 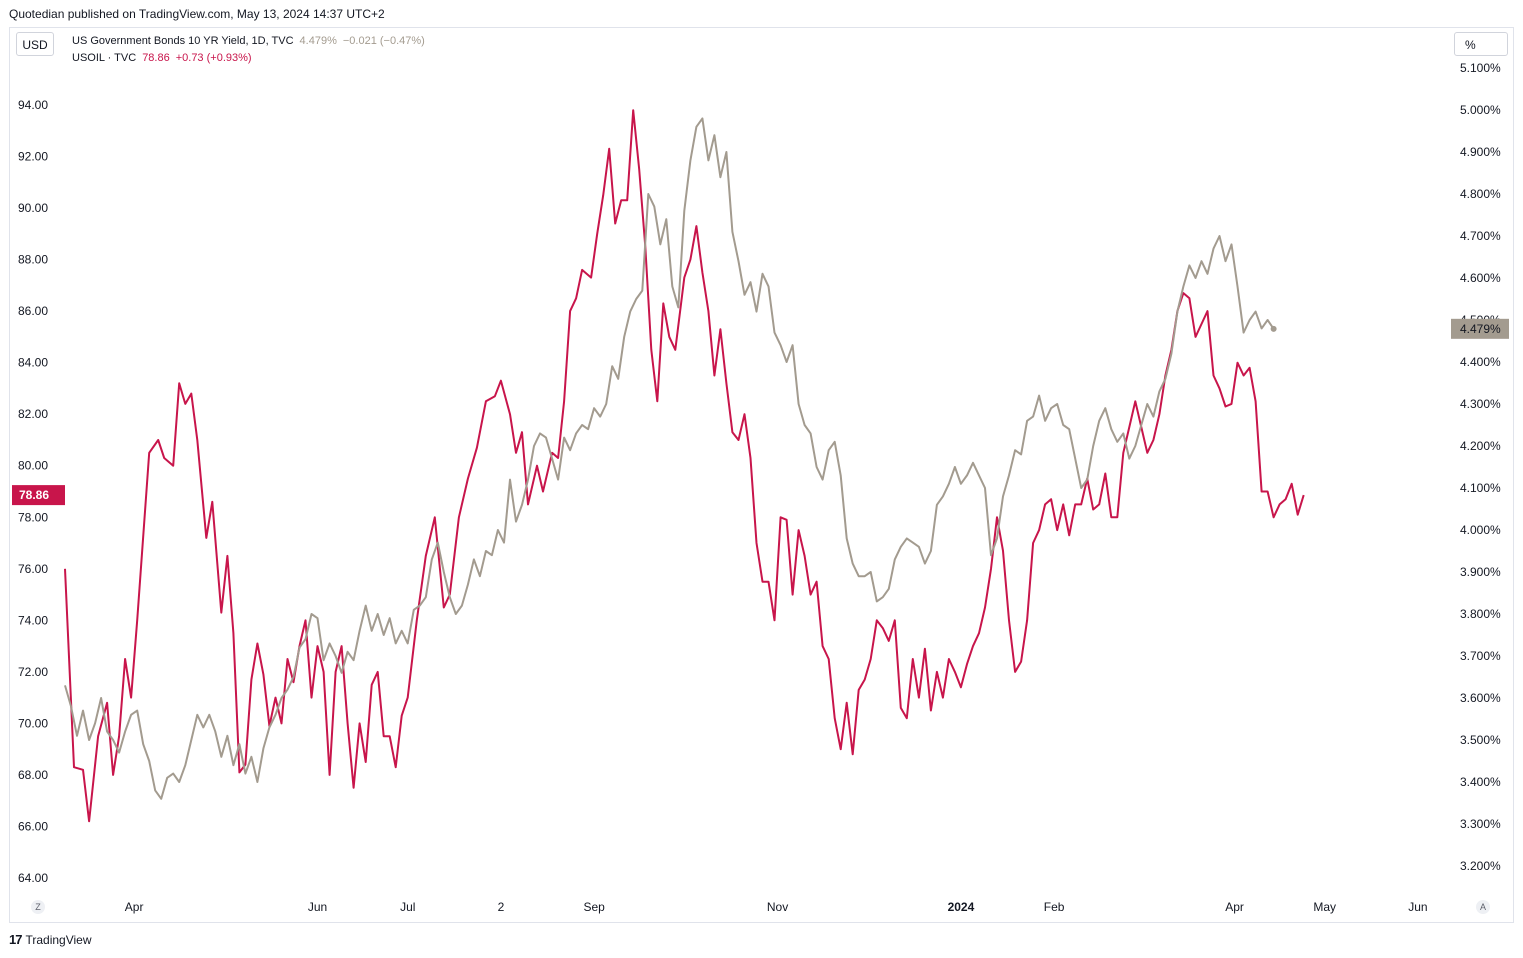 What do you see at coordinates (16, 939) in the screenshot?
I see `tradingview-logo-icon: 17` at bounding box center [16, 939].